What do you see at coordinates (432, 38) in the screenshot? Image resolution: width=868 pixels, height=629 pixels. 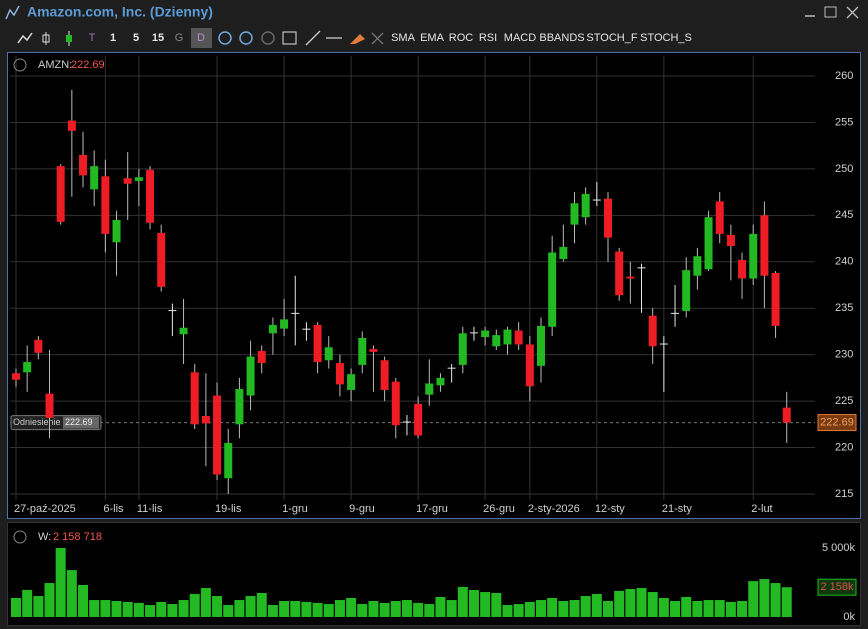 I see `toolbar-button: EMA` at bounding box center [432, 38].